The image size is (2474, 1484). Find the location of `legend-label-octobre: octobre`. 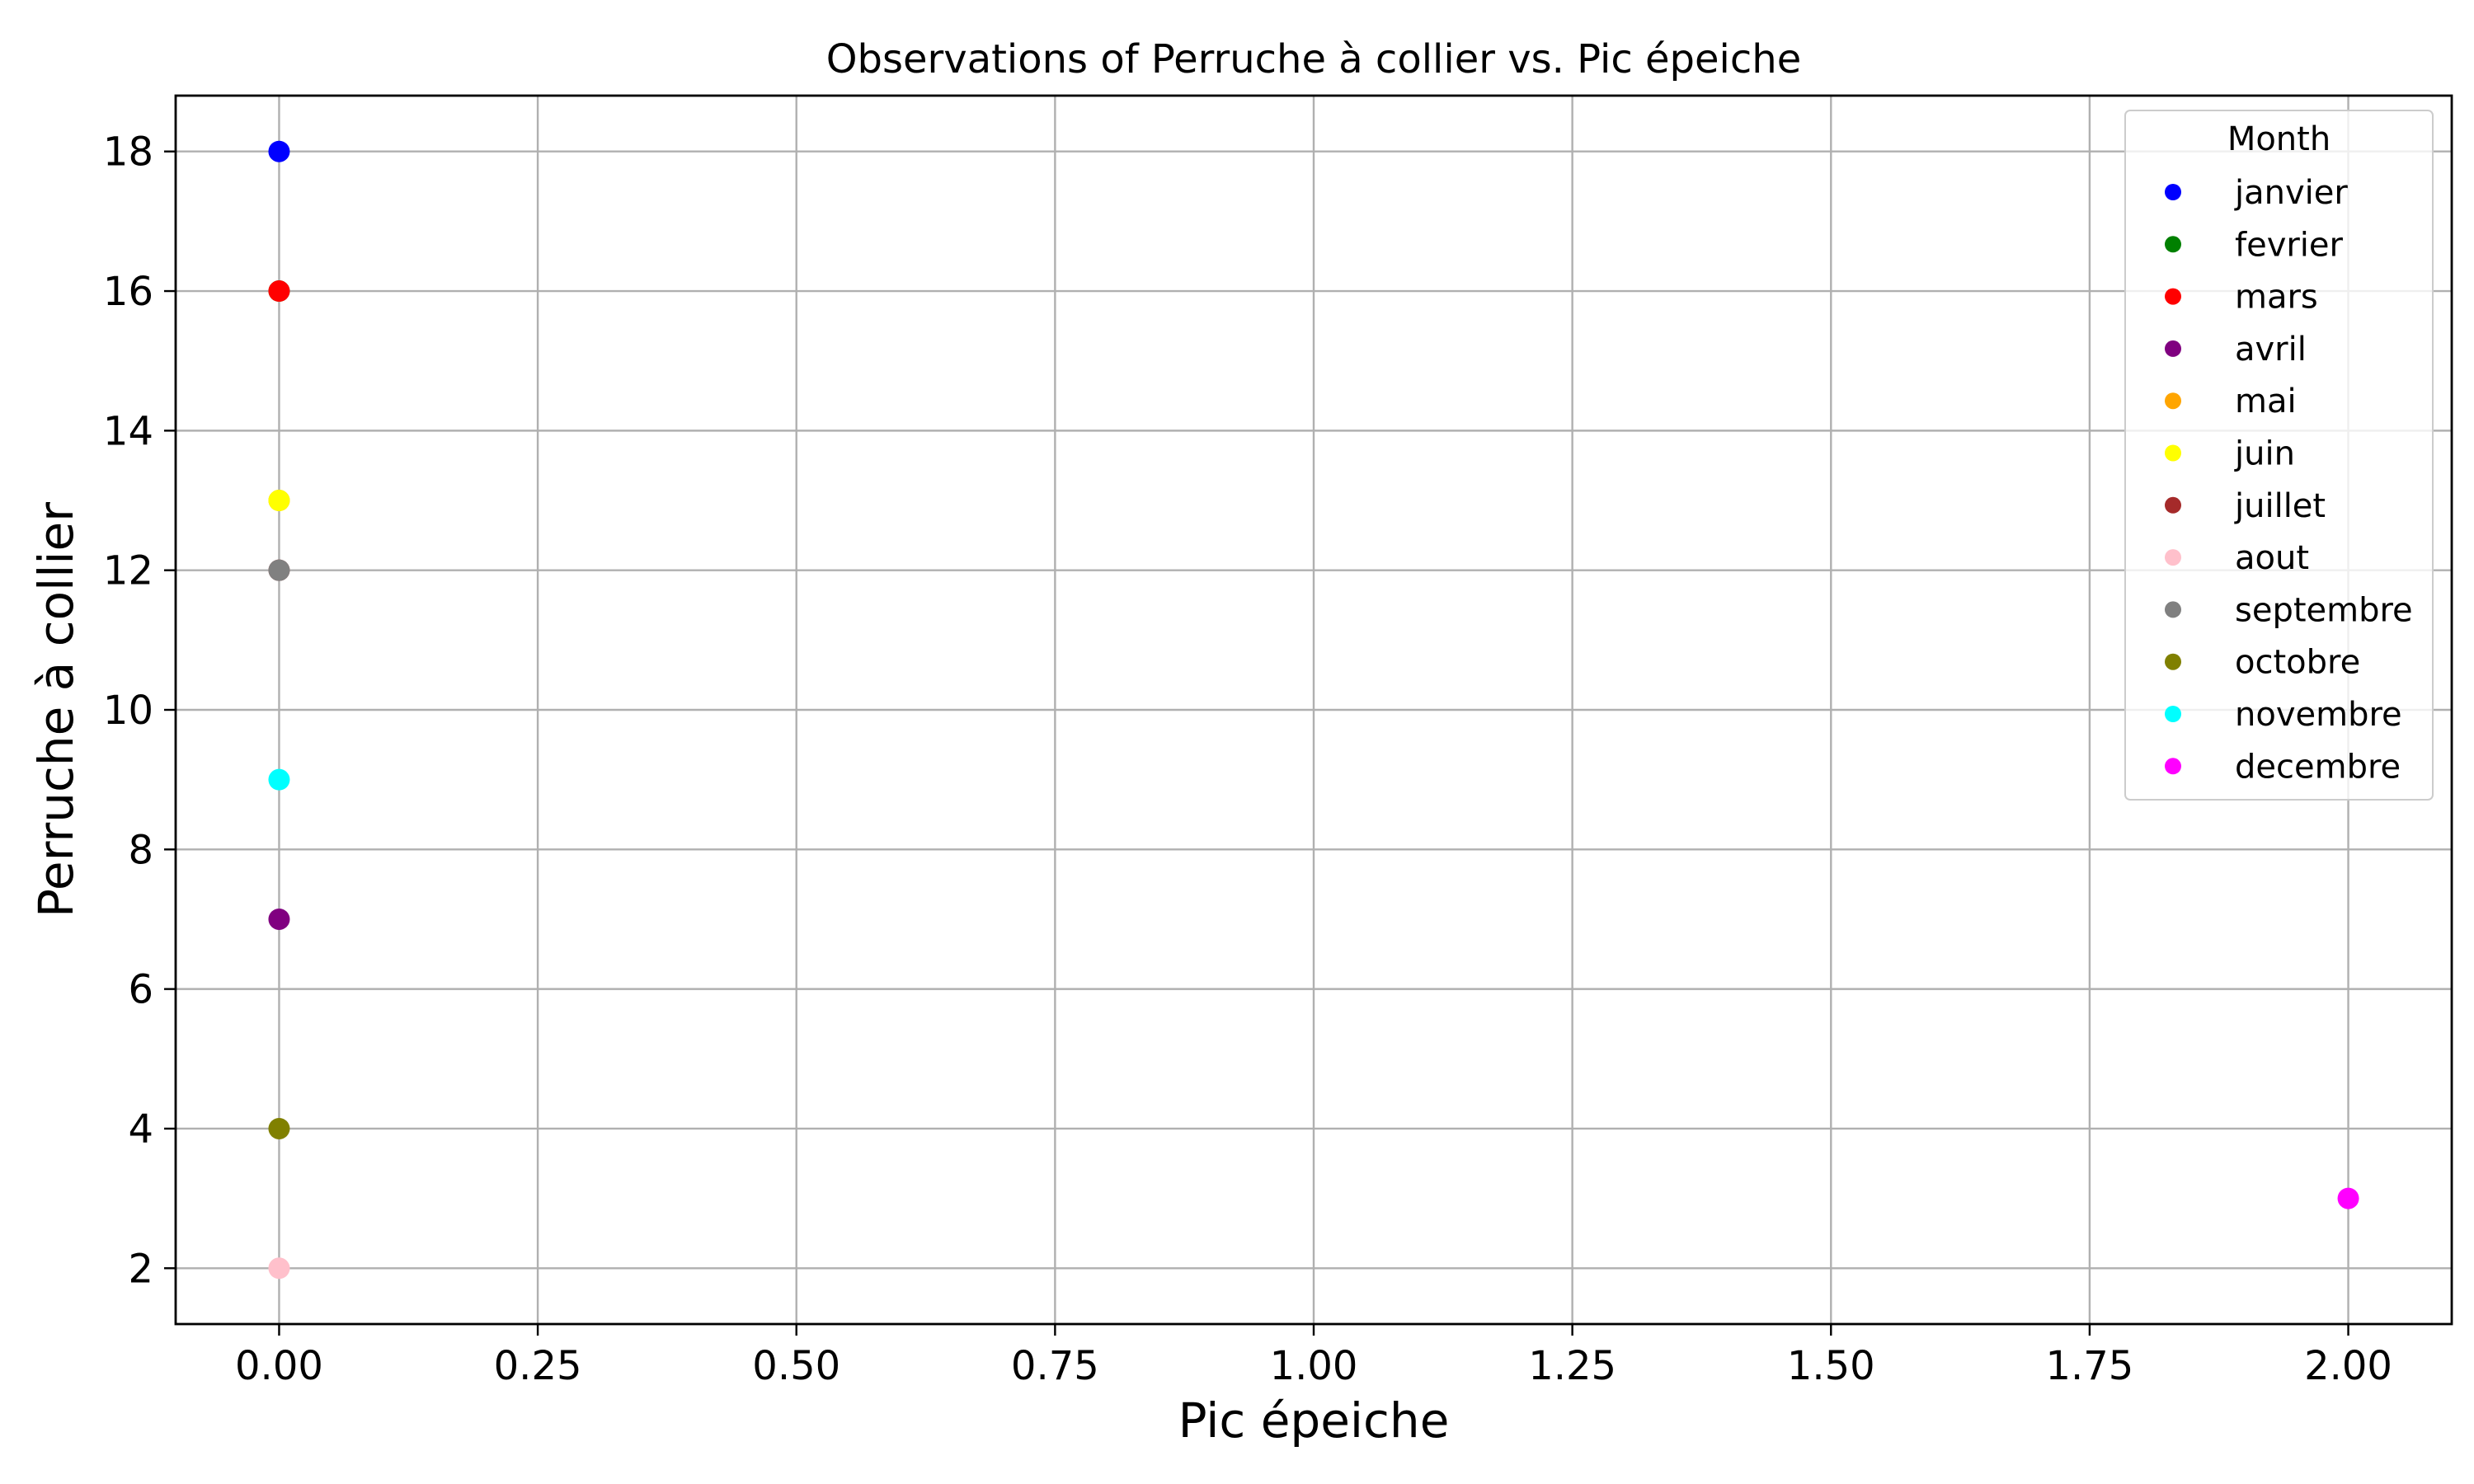

legend-label-octobre: octobre is located at coordinates (2297, 663).